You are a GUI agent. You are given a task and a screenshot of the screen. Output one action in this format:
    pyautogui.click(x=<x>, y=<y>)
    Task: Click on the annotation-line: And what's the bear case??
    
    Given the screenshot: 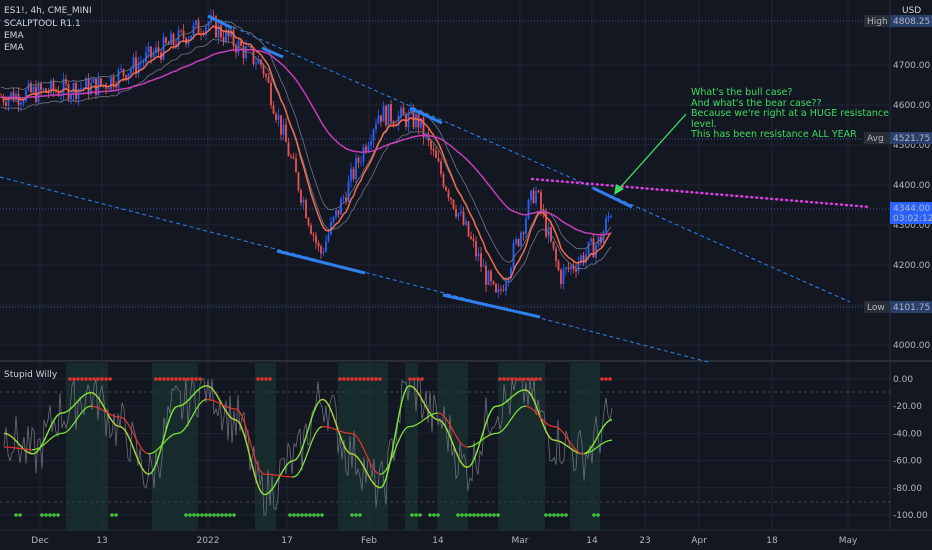 What is the action you would take?
    pyautogui.click(x=756, y=103)
    